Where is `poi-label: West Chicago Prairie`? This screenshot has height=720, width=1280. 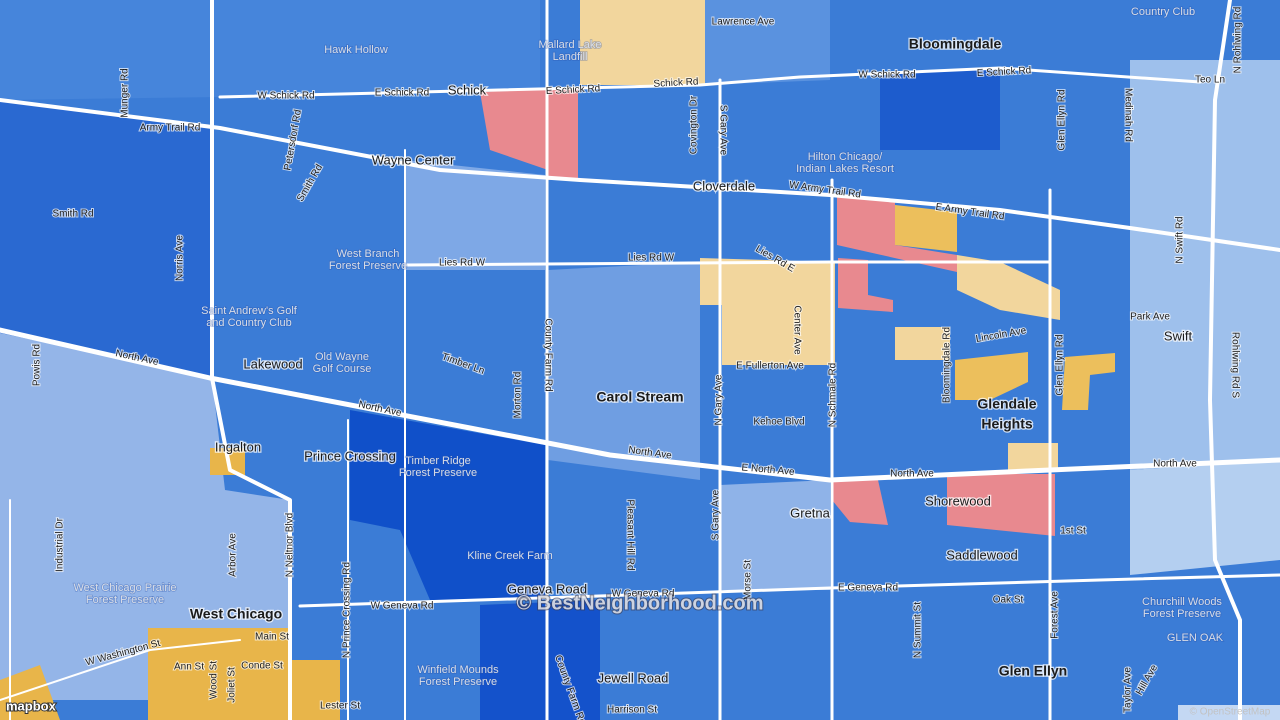 poi-label: West Chicago Prairie is located at coordinates (124, 588).